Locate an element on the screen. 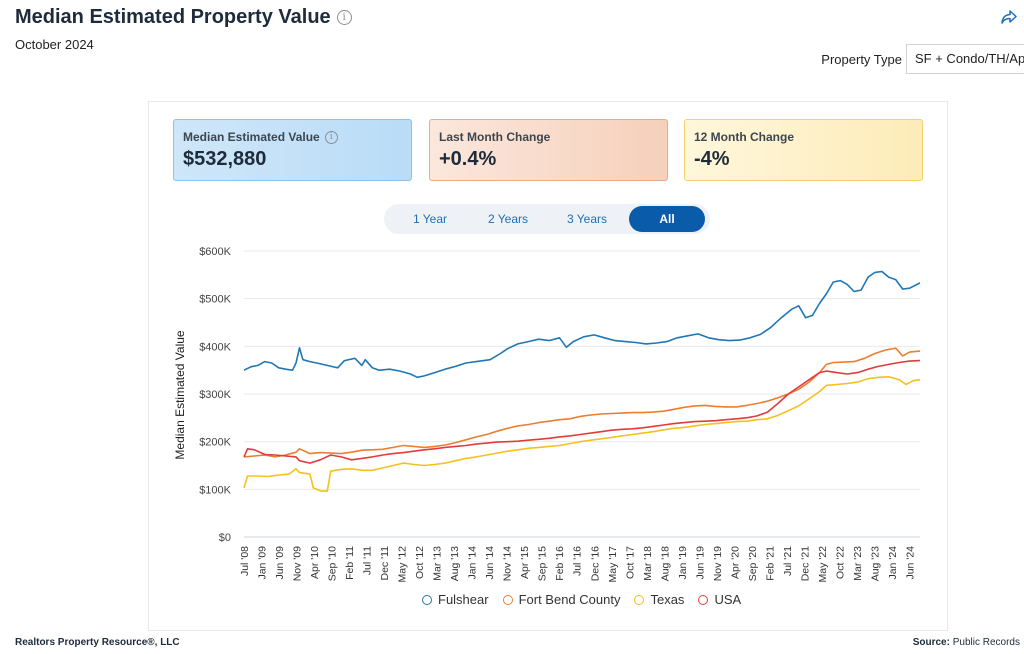 Image resolution: width=1024 pixels, height=654 pixels. x-tick-label: Nov '19 is located at coordinates (718, 563).